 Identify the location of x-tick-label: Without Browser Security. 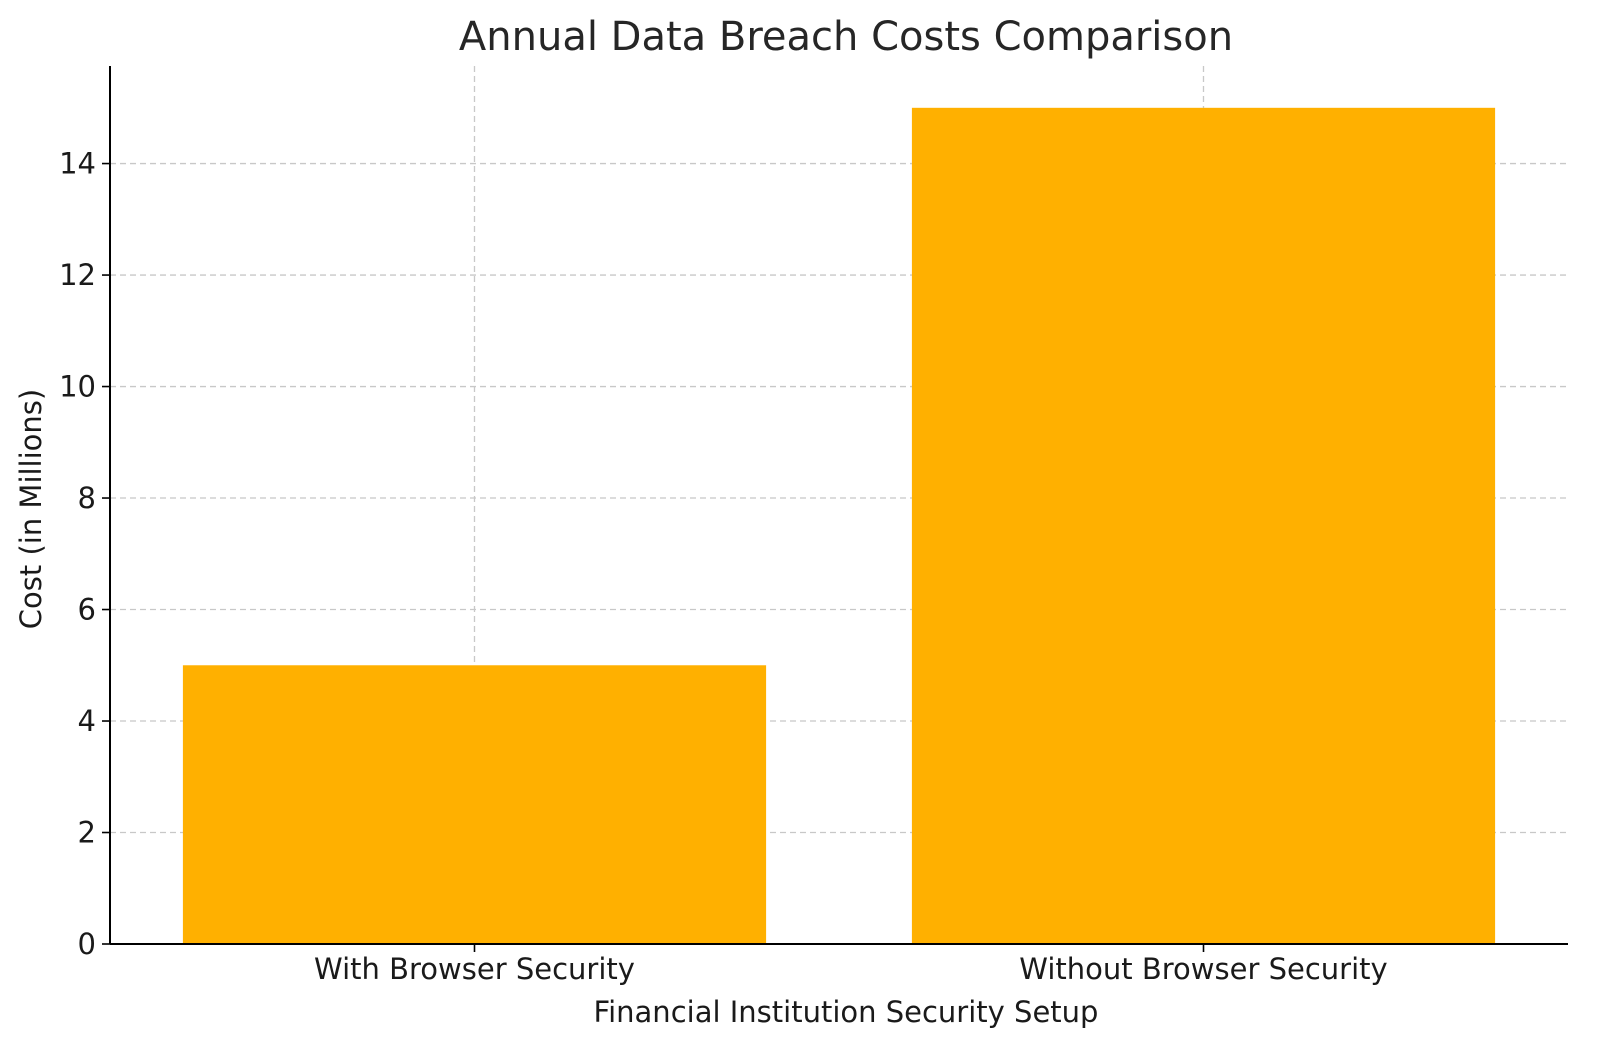
(1203, 969).